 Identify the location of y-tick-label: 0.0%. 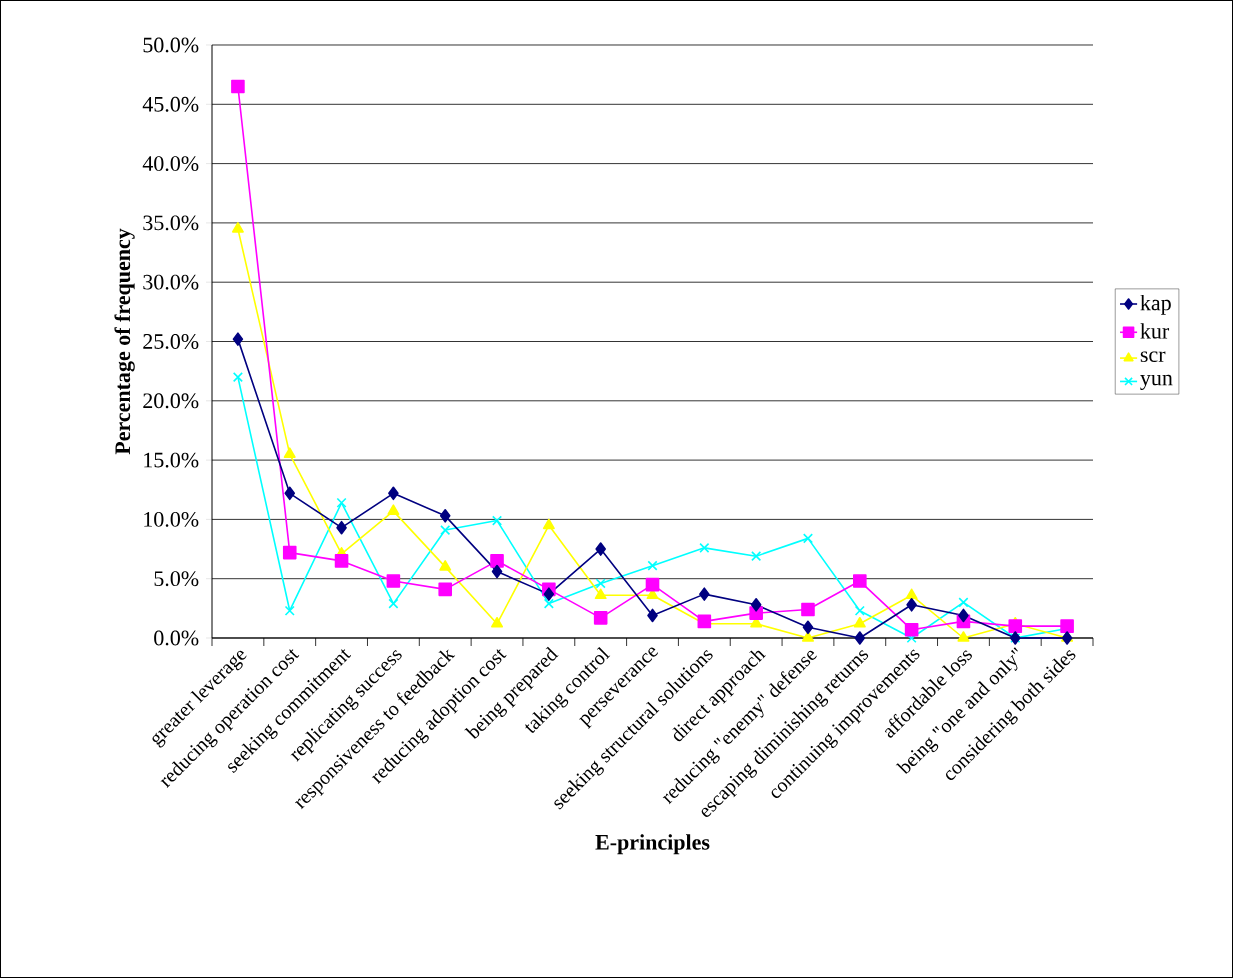
(176, 638).